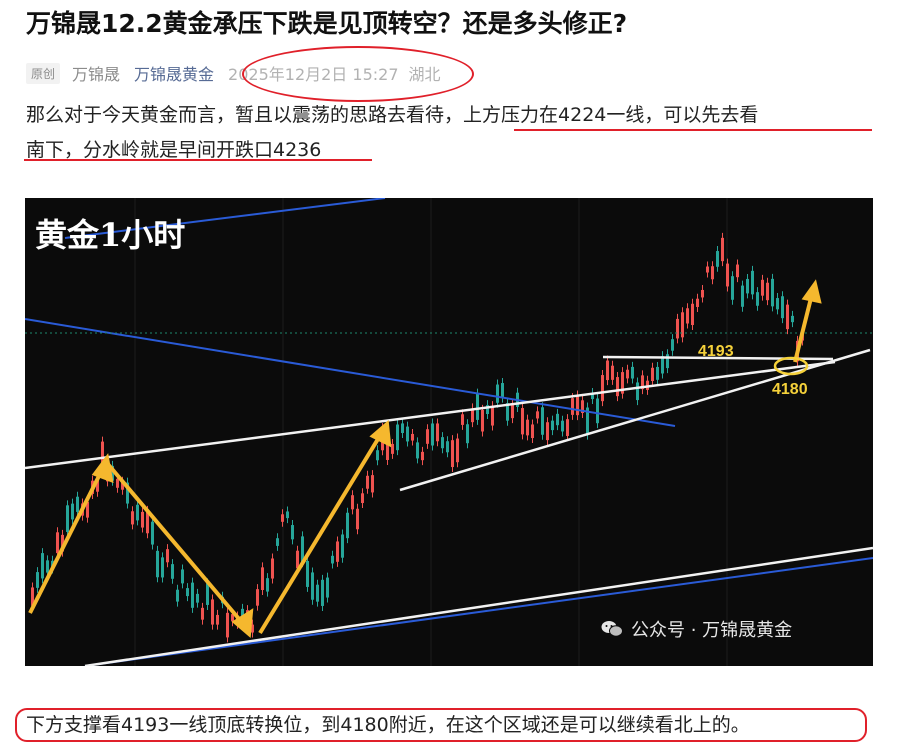 The height and width of the screenshot is (748, 899). I want to click on paragraph-part2: ，上方压力在4224一线，可以先去看, so click(601, 115).